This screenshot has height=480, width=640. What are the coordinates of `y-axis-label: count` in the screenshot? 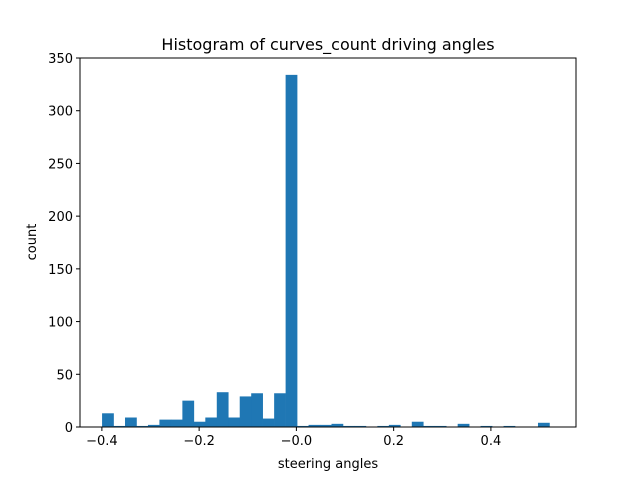 It's located at (32, 242).